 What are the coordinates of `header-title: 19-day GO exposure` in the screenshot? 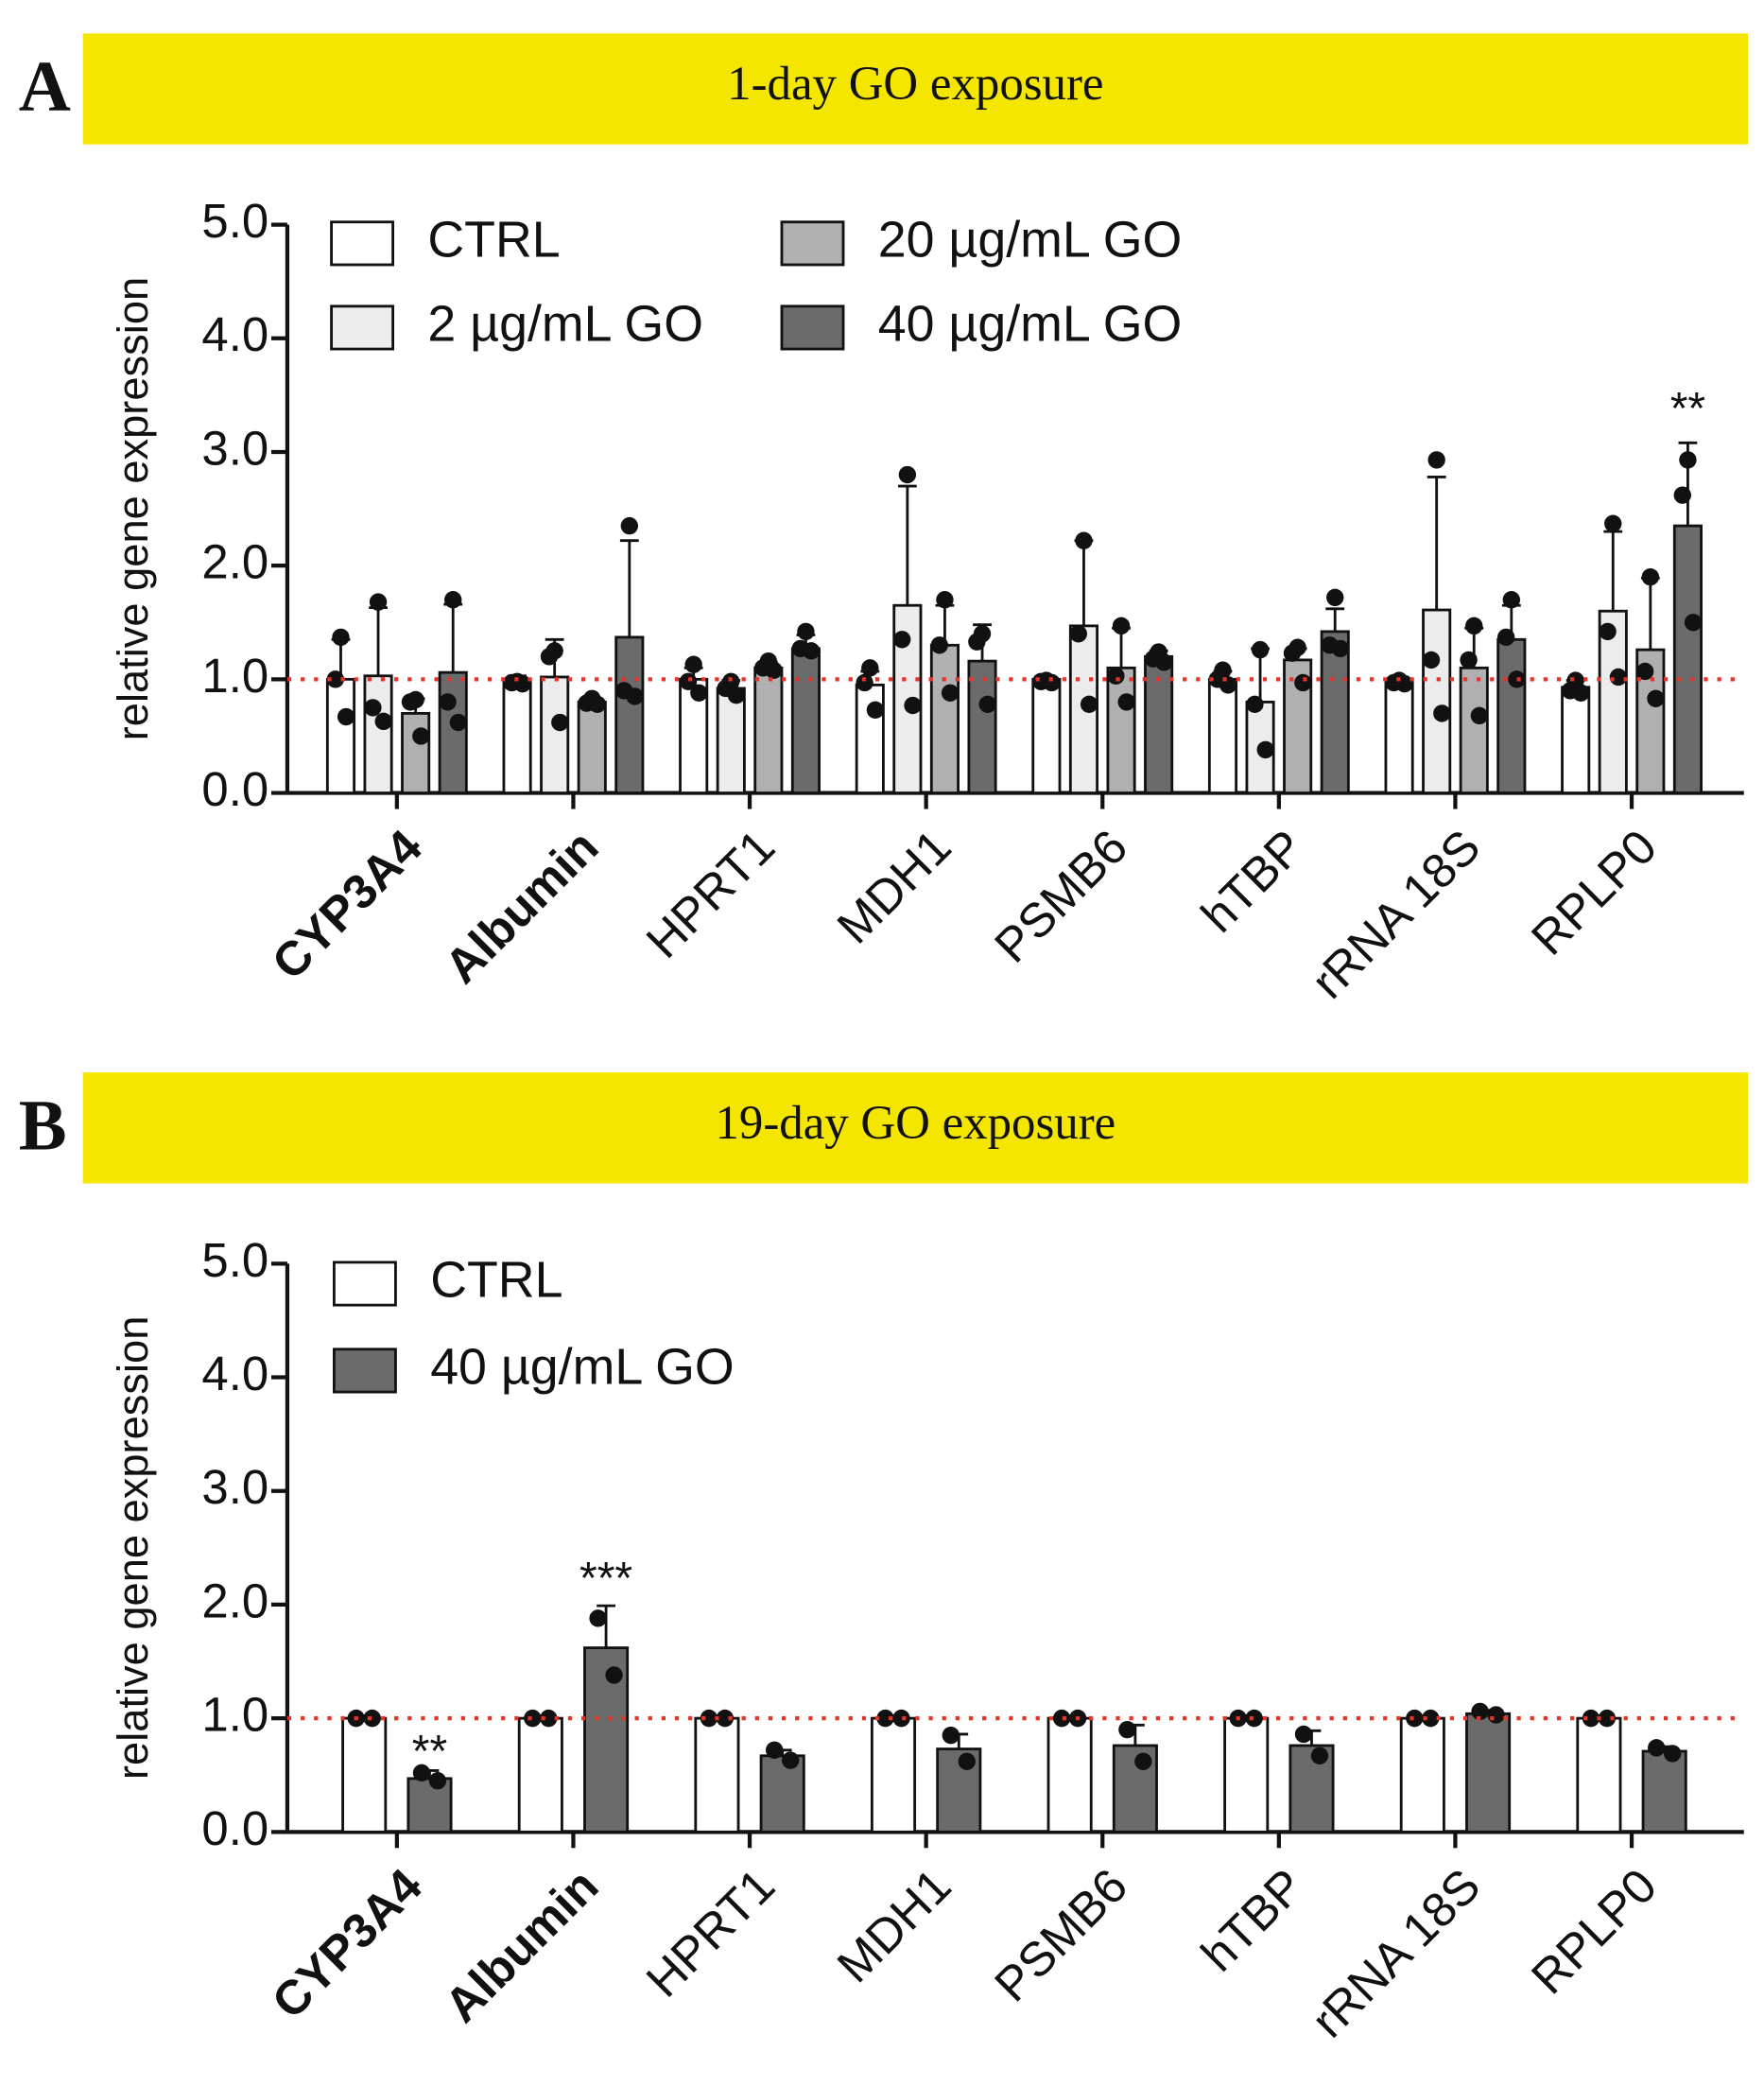 It's located at (915, 1123).